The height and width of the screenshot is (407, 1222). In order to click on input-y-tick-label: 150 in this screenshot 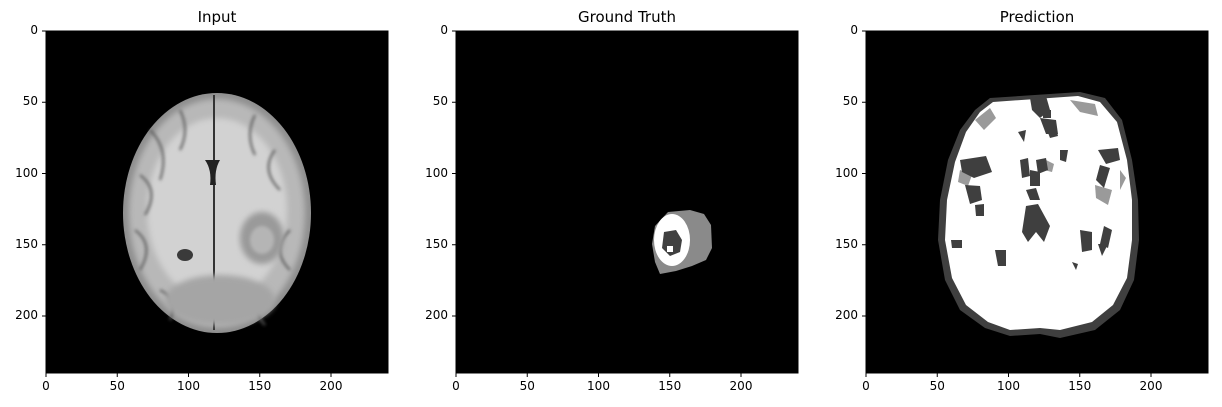, I will do `click(26, 243)`.